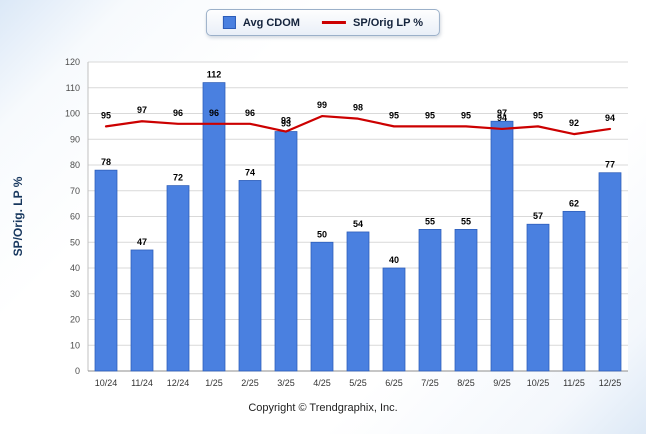  Describe the element at coordinates (18, 216) in the screenshot. I see `svg-text: SP/Orig. LP %` at that location.